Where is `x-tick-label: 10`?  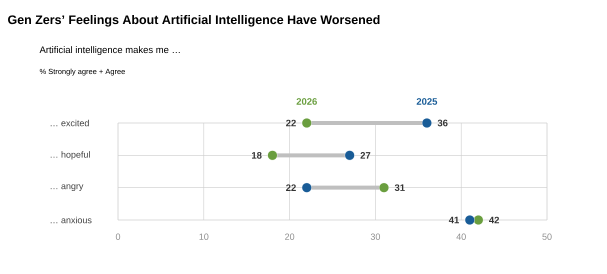 x-tick-label: 10 is located at coordinates (204, 237).